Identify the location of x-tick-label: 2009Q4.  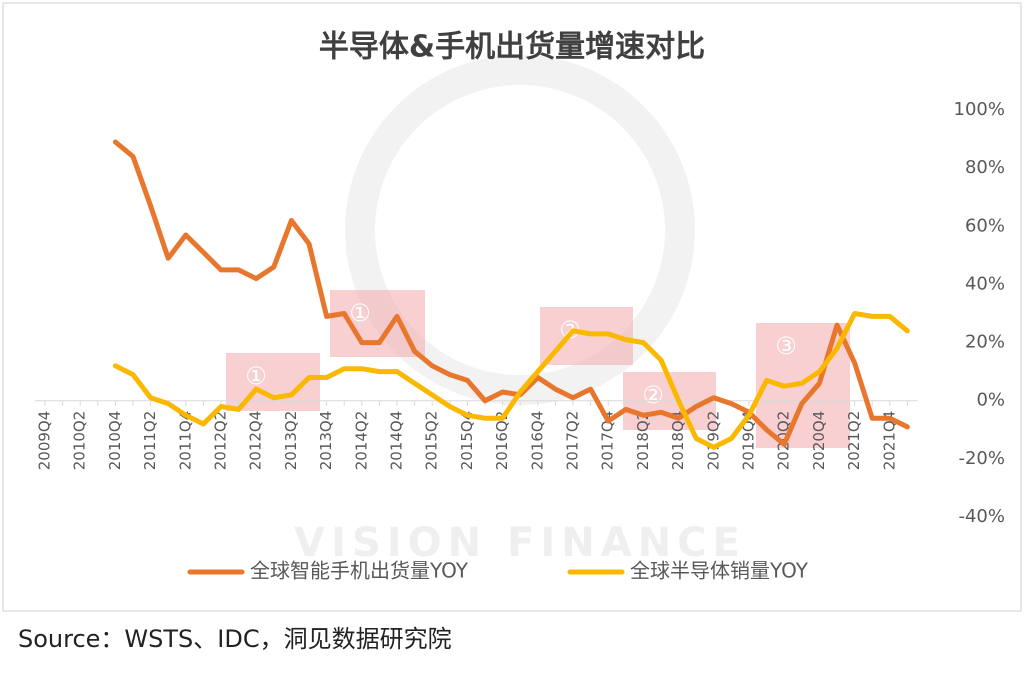
(45, 441).